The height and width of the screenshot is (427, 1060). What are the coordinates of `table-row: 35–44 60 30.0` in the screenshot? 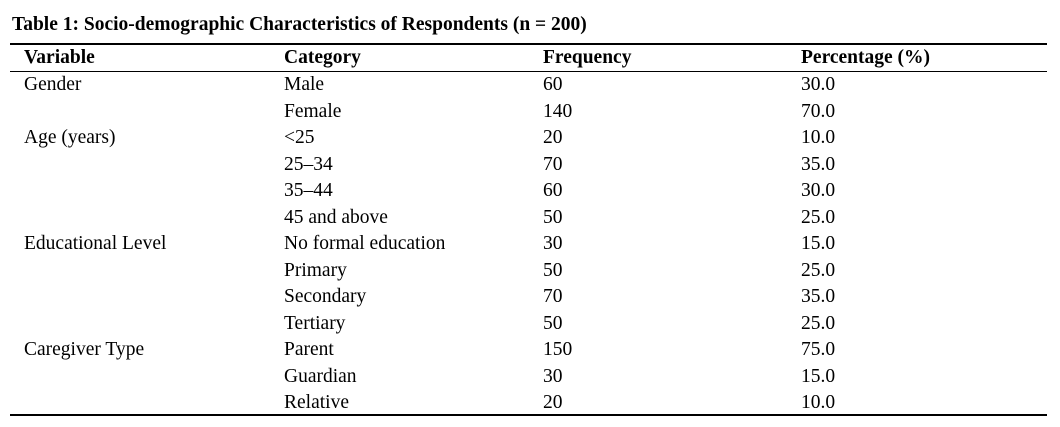 It's located at (528, 191).